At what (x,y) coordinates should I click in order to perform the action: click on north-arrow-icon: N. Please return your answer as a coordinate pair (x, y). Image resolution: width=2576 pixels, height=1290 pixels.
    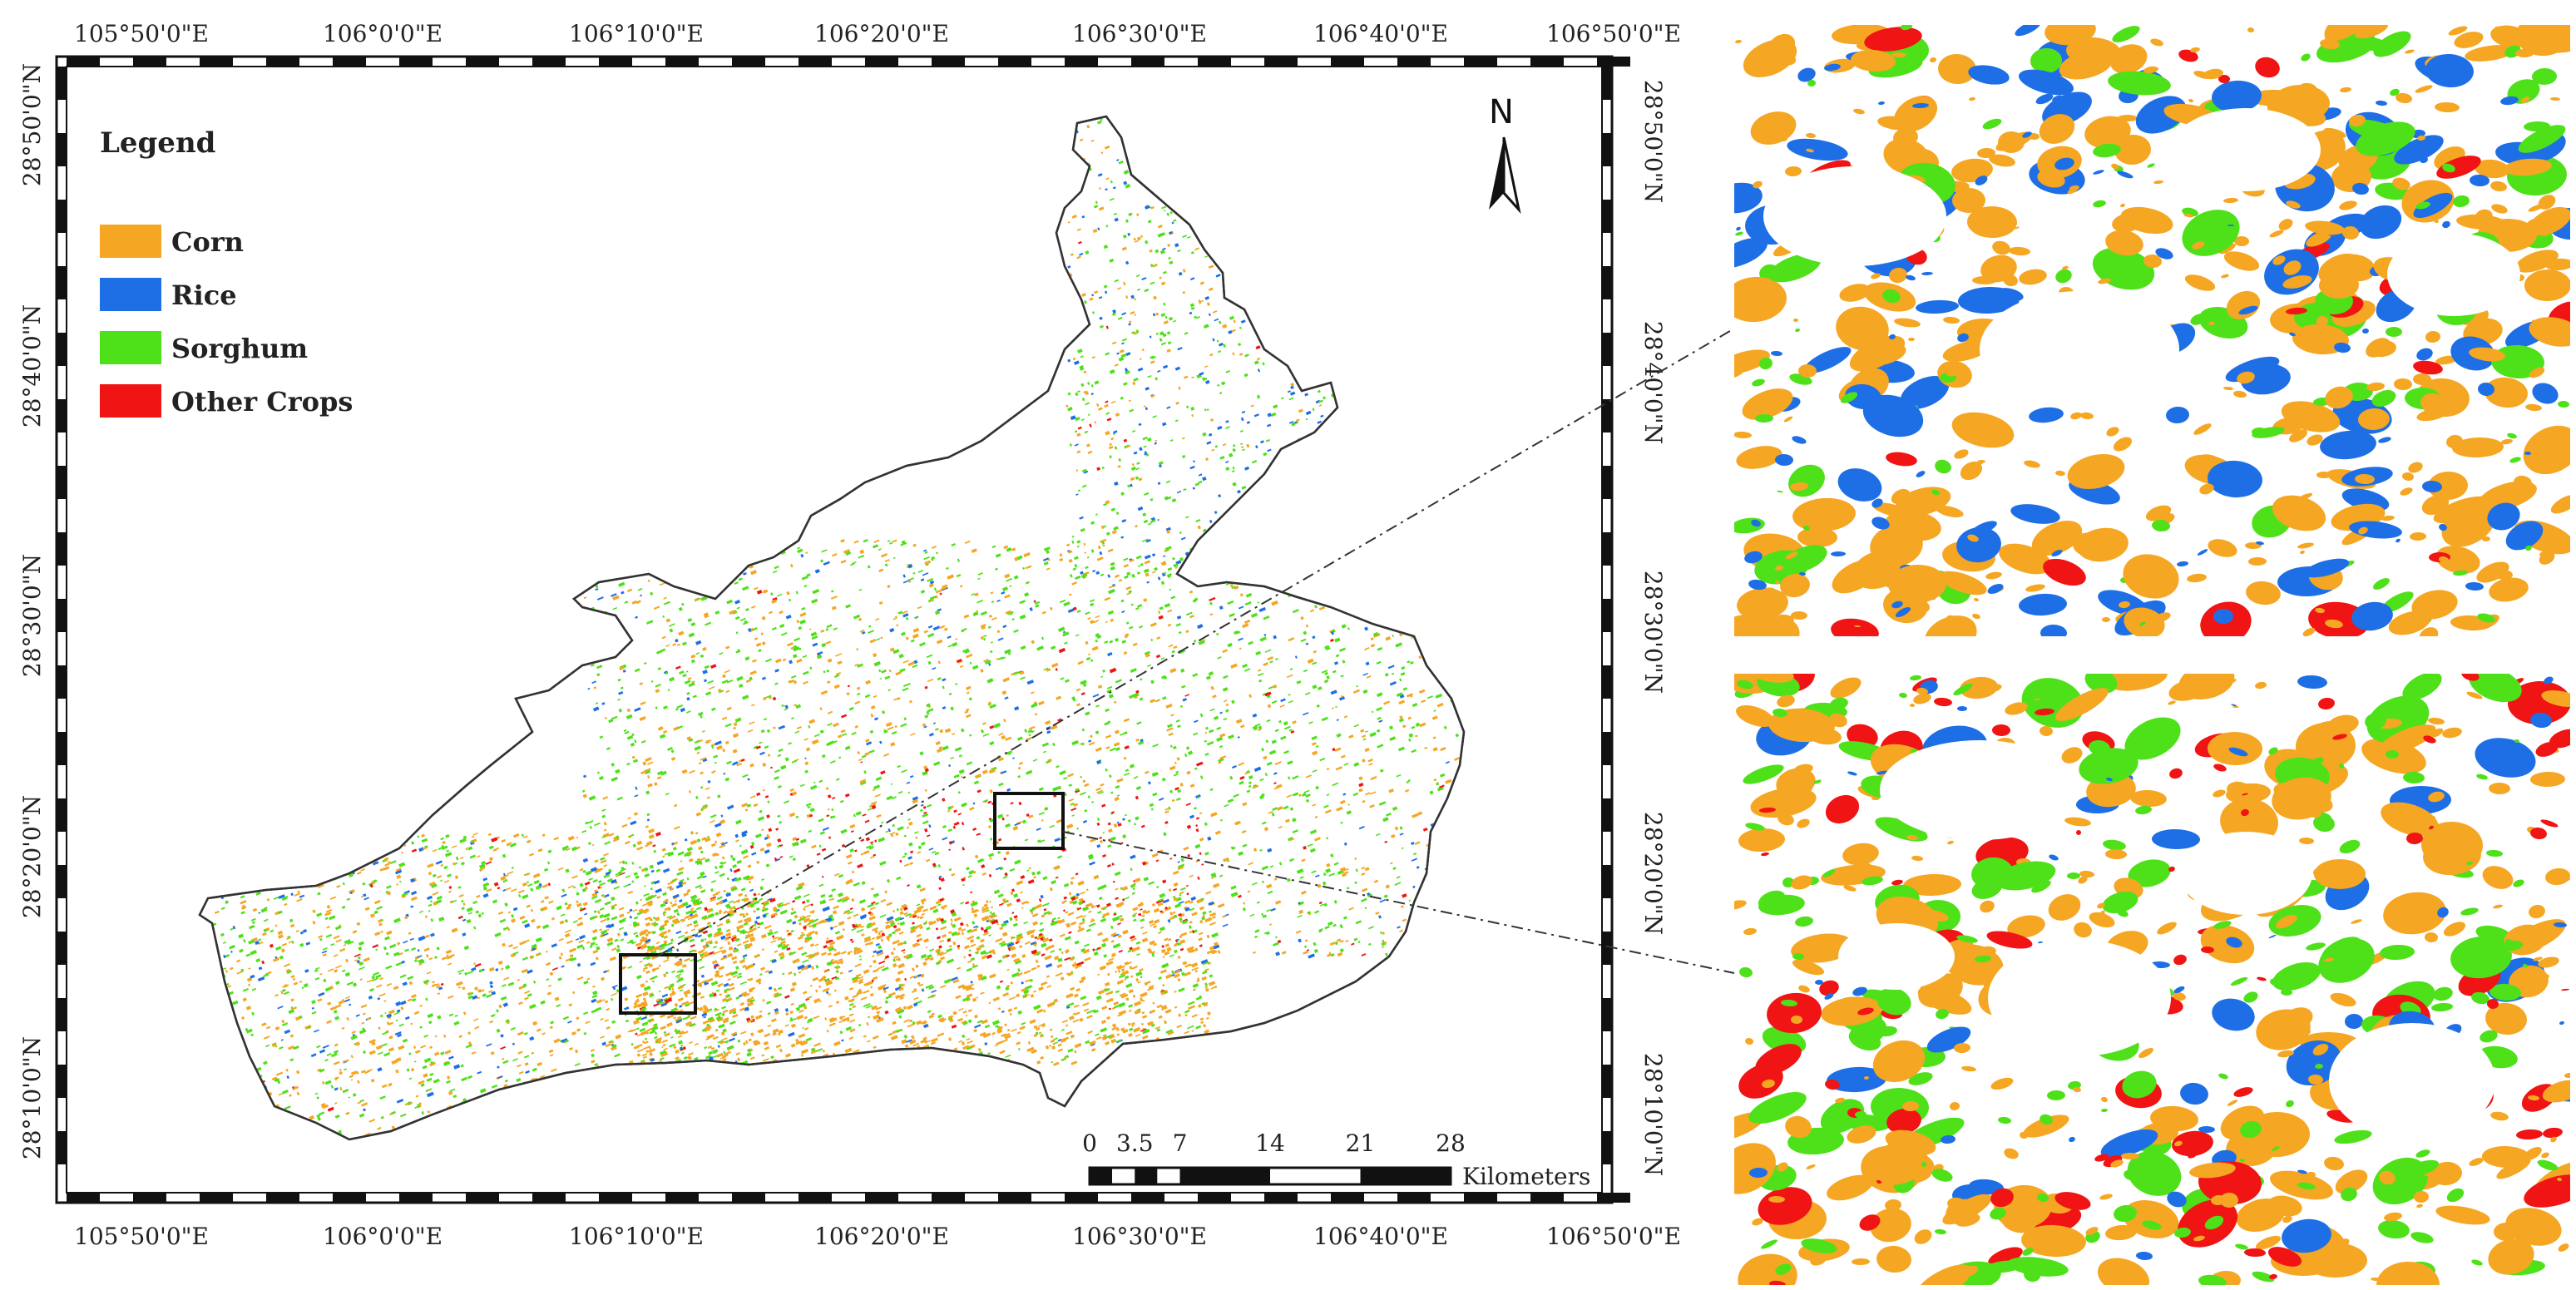
    Looking at the image, I should click on (1505, 154).